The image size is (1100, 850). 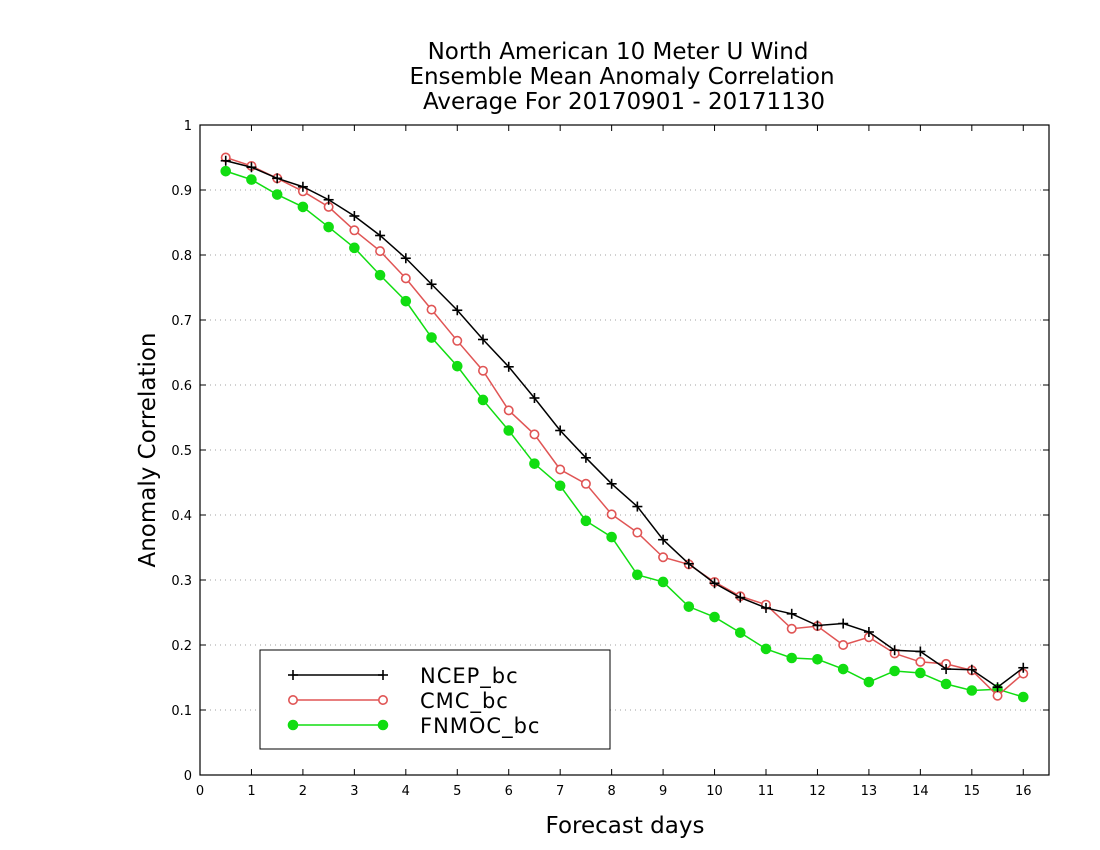 I want to click on y-tick-label: 0.8, so click(x=181, y=256).